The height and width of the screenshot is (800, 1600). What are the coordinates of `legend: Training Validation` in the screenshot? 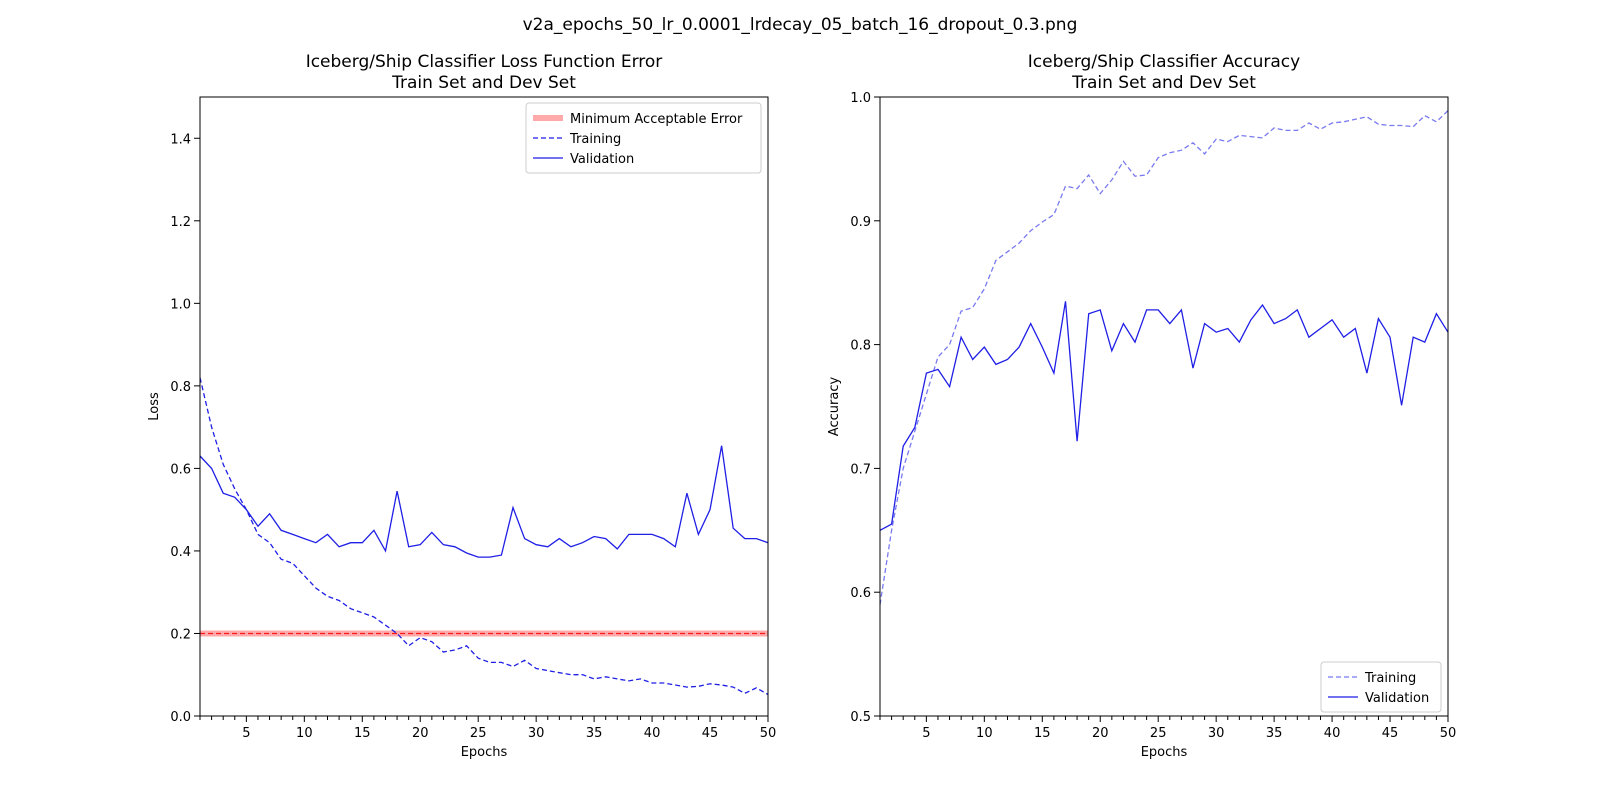 It's located at (1381, 687).